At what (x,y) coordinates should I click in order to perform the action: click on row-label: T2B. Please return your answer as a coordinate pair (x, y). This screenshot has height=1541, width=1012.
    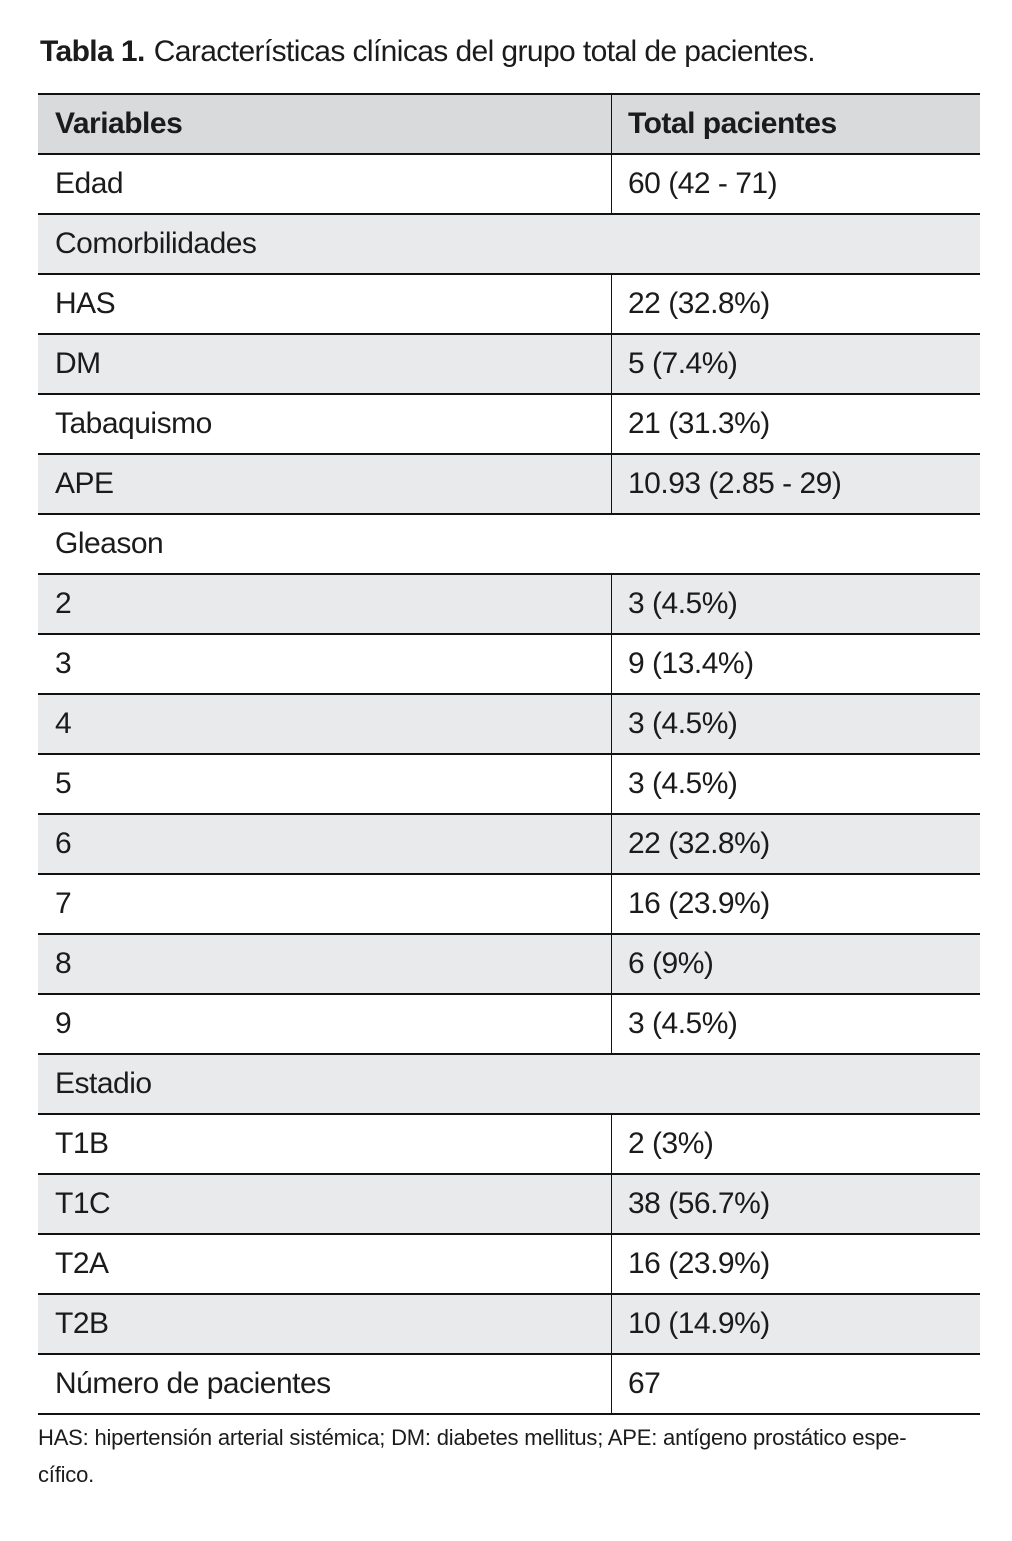
    Looking at the image, I should click on (82, 1323).